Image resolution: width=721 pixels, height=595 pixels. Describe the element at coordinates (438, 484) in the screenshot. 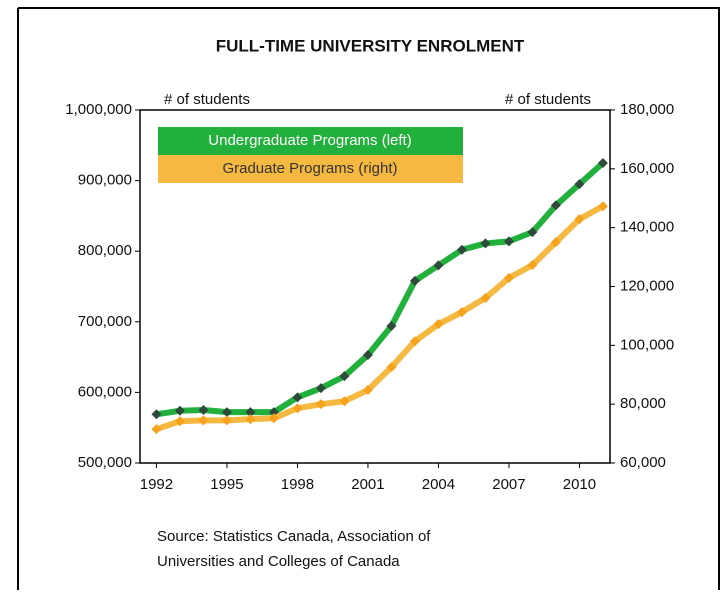

I see `x-tick-label: 2004` at that location.